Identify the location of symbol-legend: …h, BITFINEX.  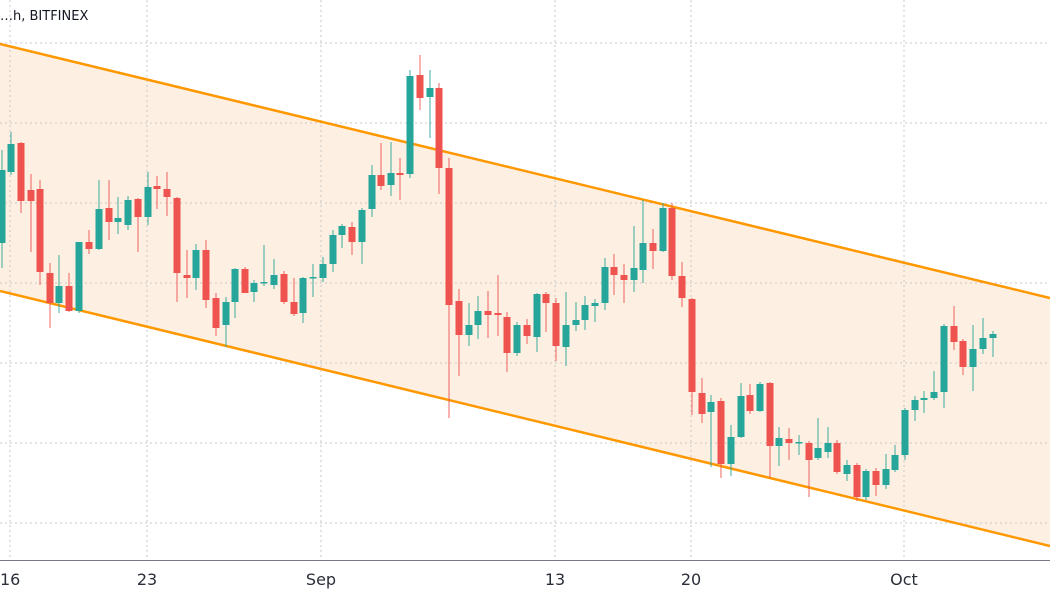
(44, 16).